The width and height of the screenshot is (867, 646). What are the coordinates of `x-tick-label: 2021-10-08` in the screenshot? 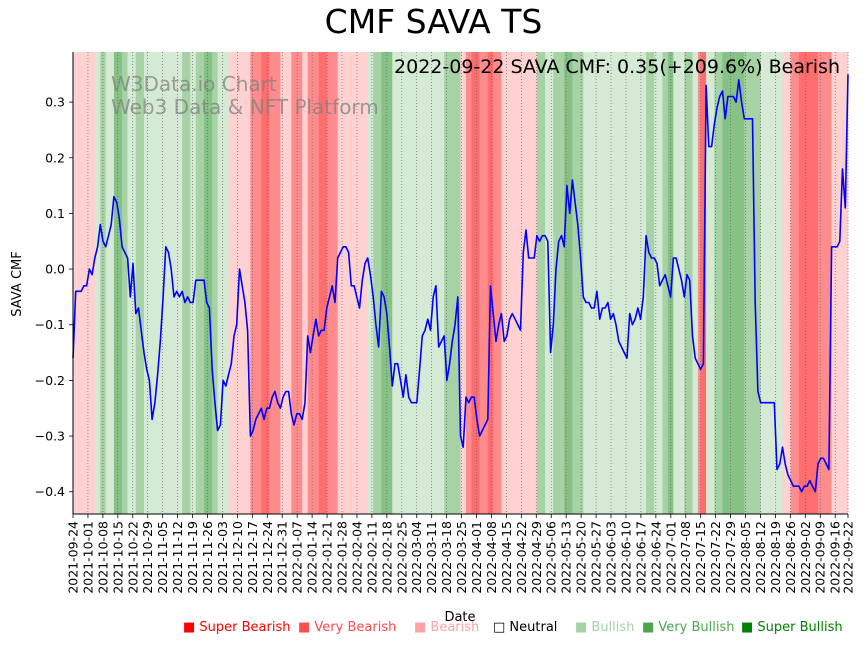 It's located at (102, 557).